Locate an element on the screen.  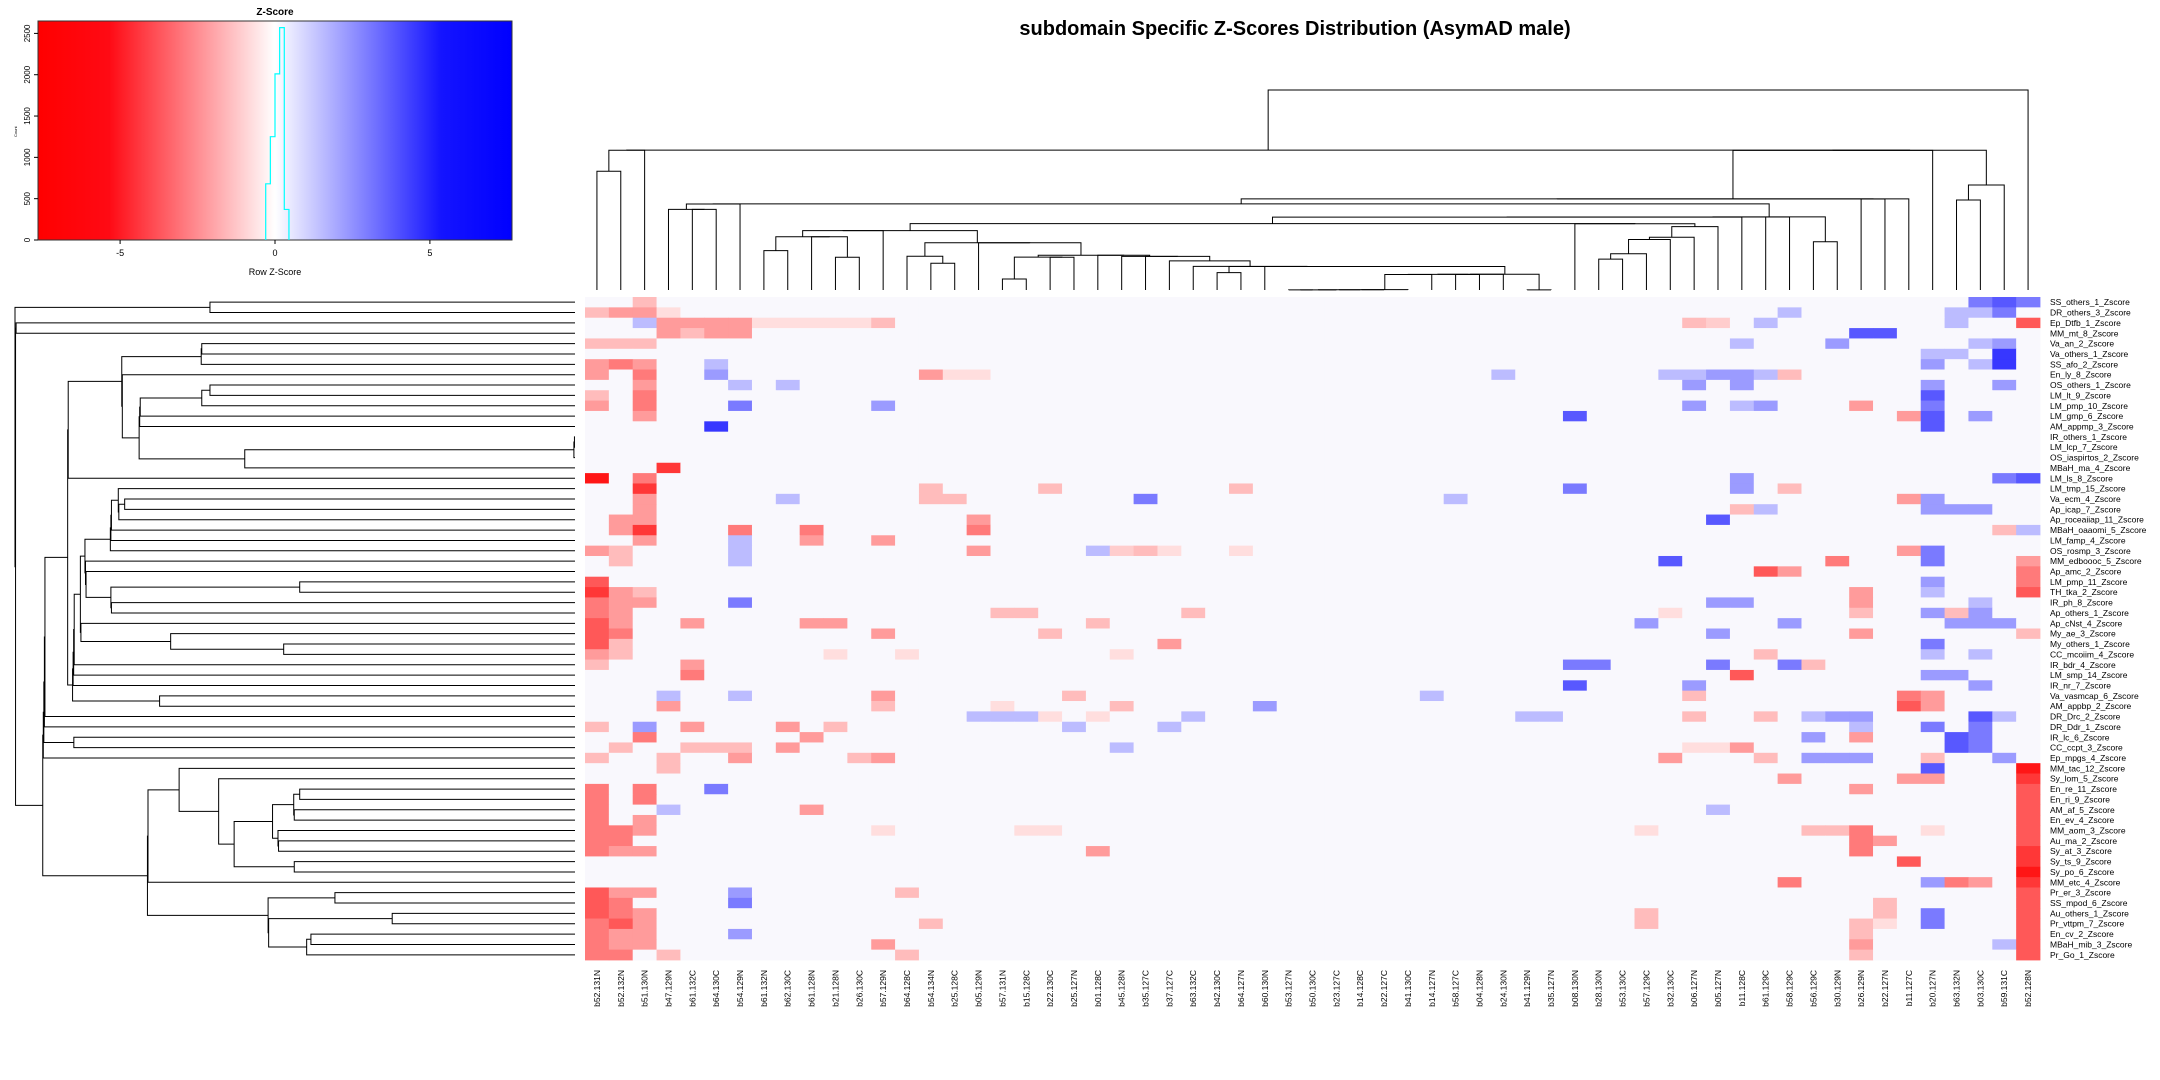
column-label: b61.132N is located at coordinates (764, 988).